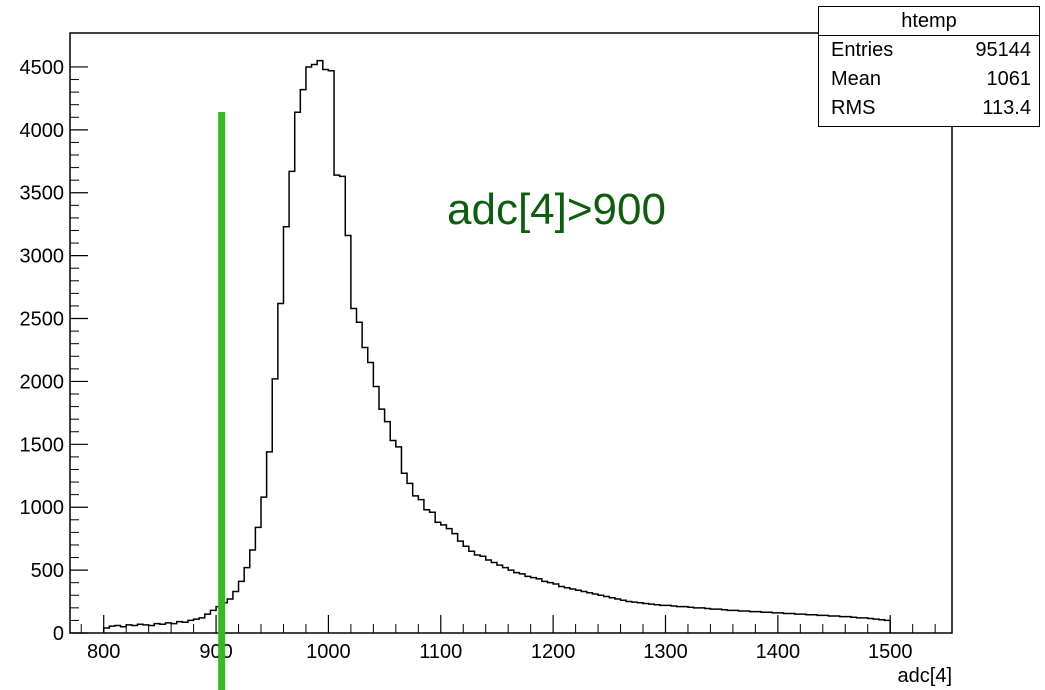 This screenshot has height=690, width=1045. What do you see at coordinates (47, 571) in the screenshot?
I see `y-tick-label: 500` at bounding box center [47, 571].